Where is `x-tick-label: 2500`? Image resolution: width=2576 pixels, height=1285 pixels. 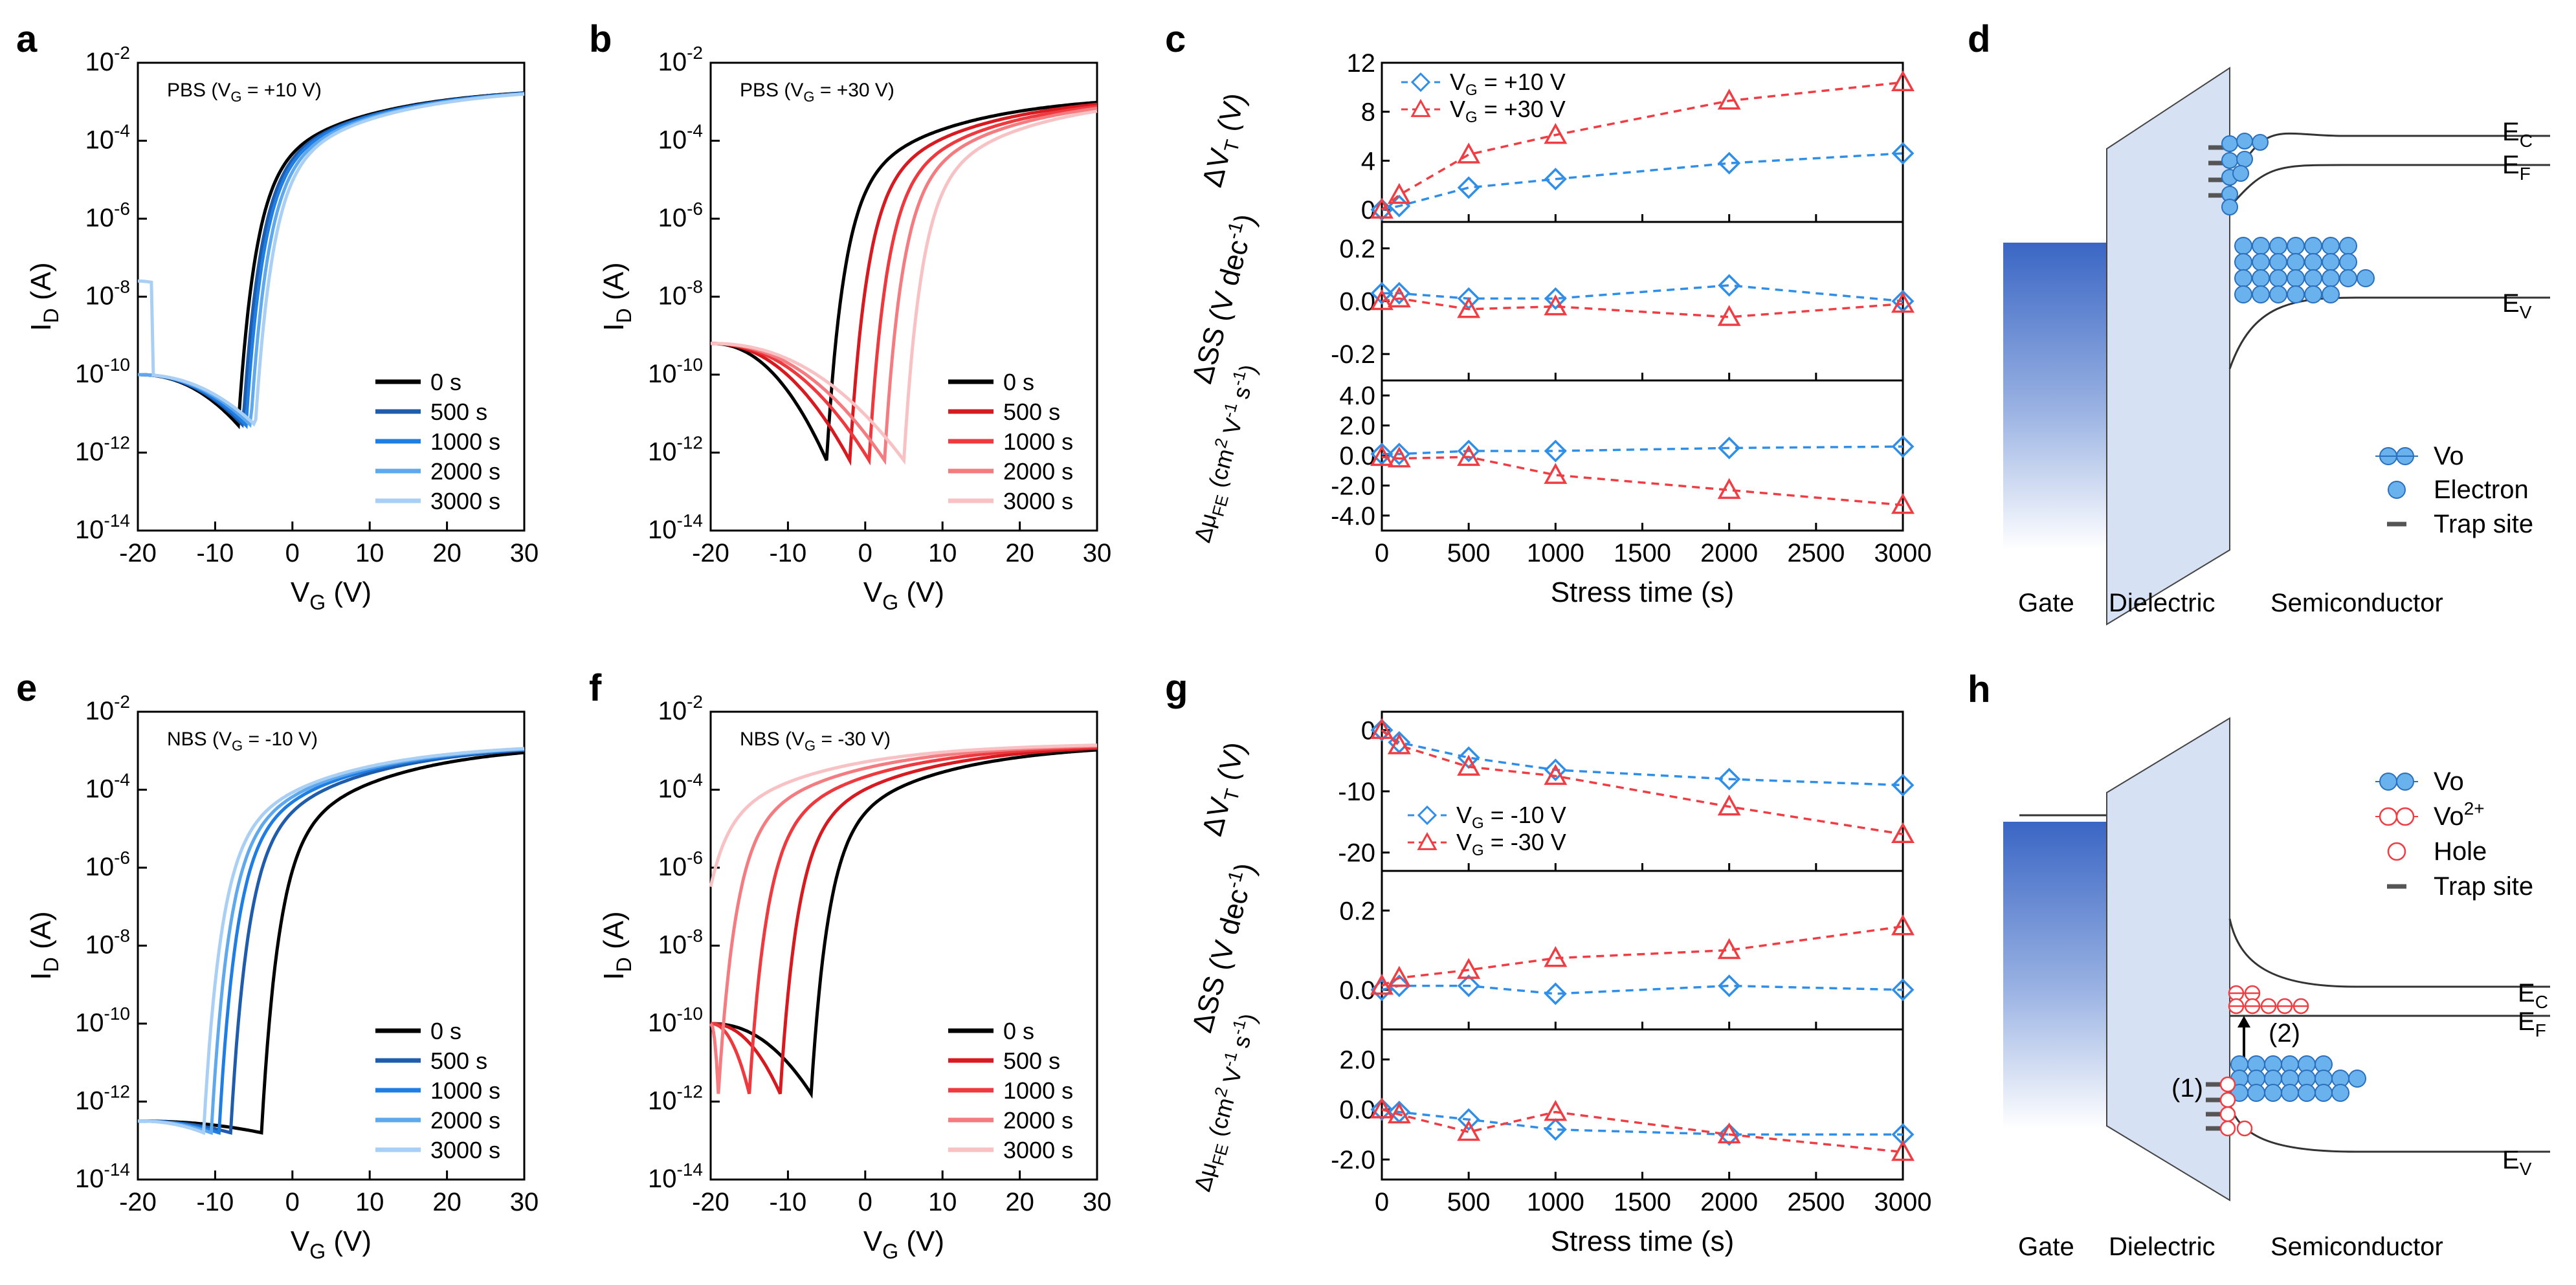
x-tick-label: 2500 is located at coordinates (1816, 1202).